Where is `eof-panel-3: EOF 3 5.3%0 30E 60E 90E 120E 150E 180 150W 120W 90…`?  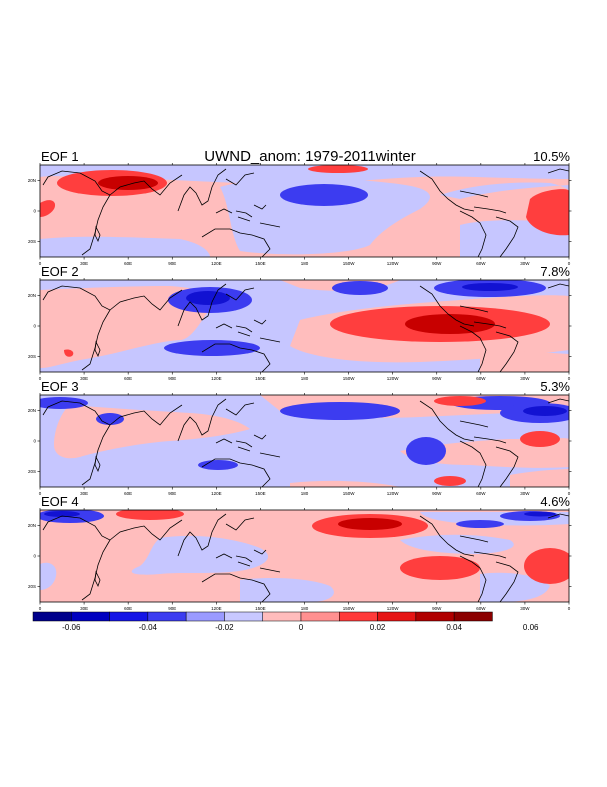
eof-panel-3: EOF 3 5.3%0 30E 60E 90E 120E 150E 180 150W 120W 90… is located at coordinates (300, 437).